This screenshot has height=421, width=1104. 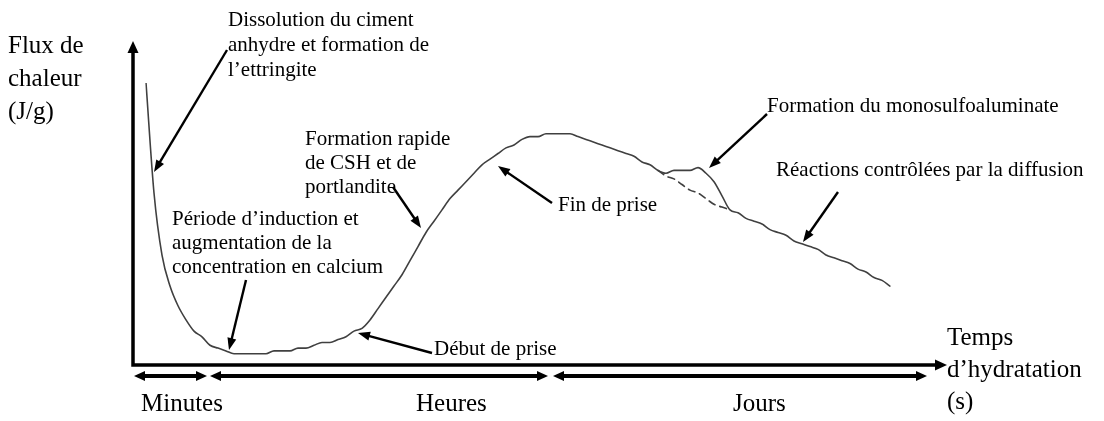 I want to click on annotation: Réactions contrôlées par la diffusion, so click(x=930, y=169).